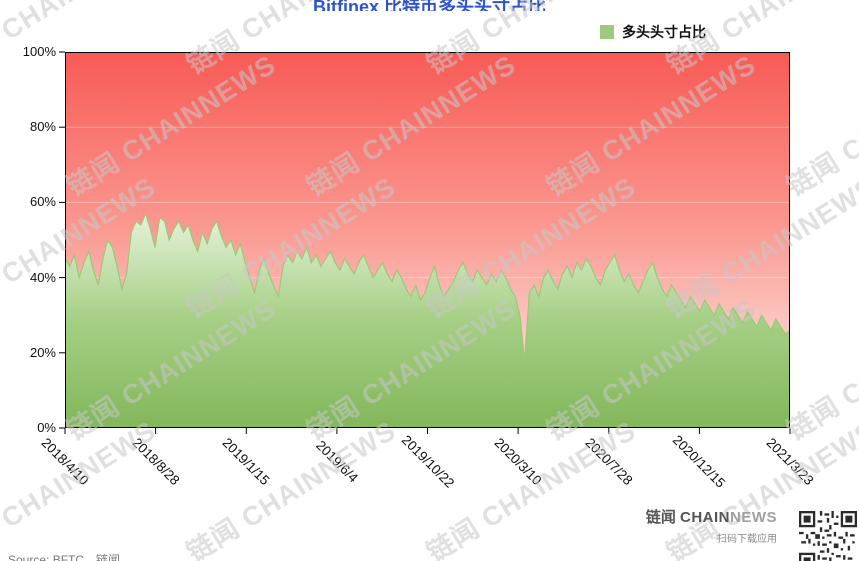  Describe the element at coordinates (699, 461) in the screenshot. I see `x-tick-label: 2020/12/15` at that location.